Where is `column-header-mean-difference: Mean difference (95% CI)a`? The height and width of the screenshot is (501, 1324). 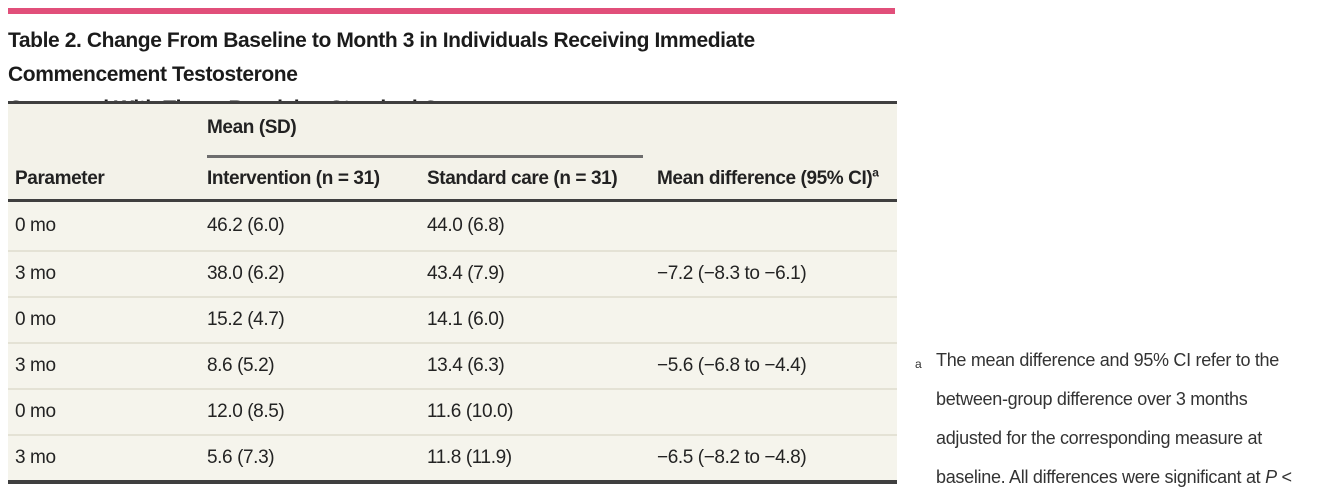 column-header-mean-difference: Mean difference (95% CI)a is located at coordinates (777, 177).